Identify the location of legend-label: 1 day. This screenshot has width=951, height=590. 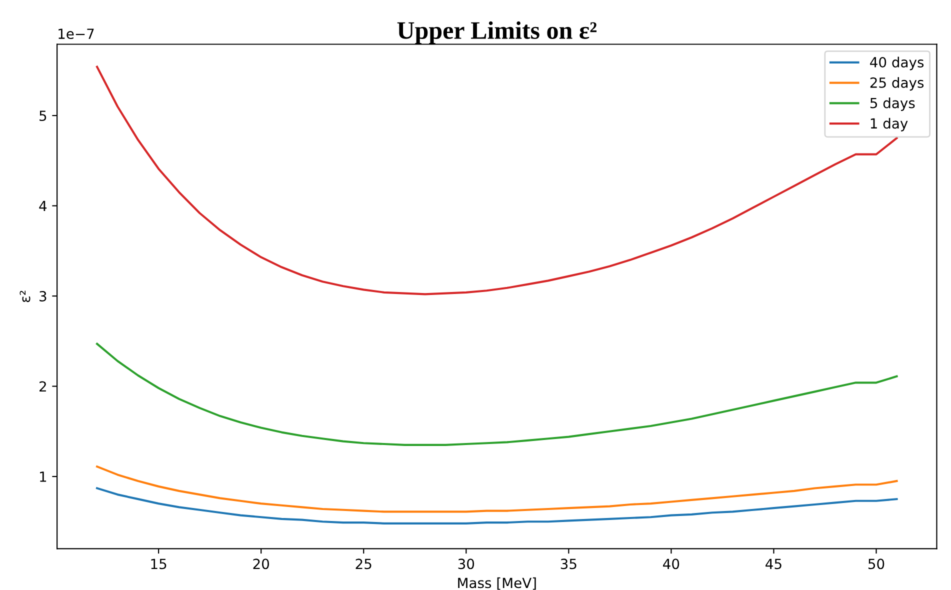
(889, 125).